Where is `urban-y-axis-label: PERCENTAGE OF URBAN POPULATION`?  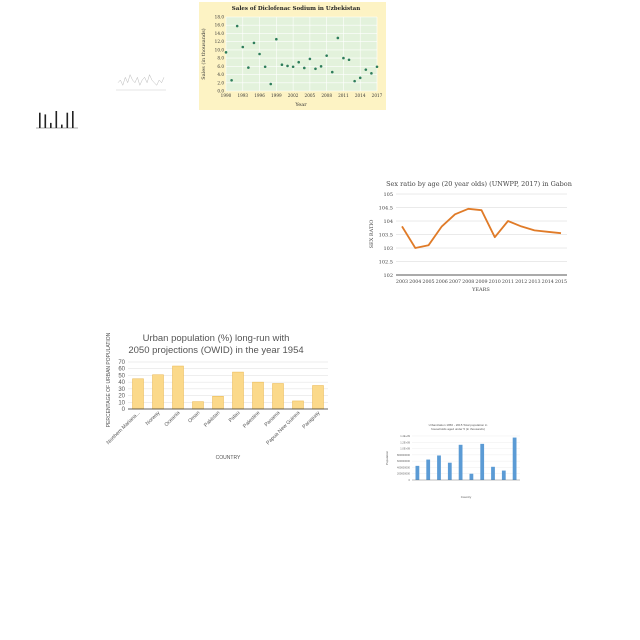
urban-y-axis-label: PERCENTAGE OF URBAN POPULATION is located at coordinates (109, 379).